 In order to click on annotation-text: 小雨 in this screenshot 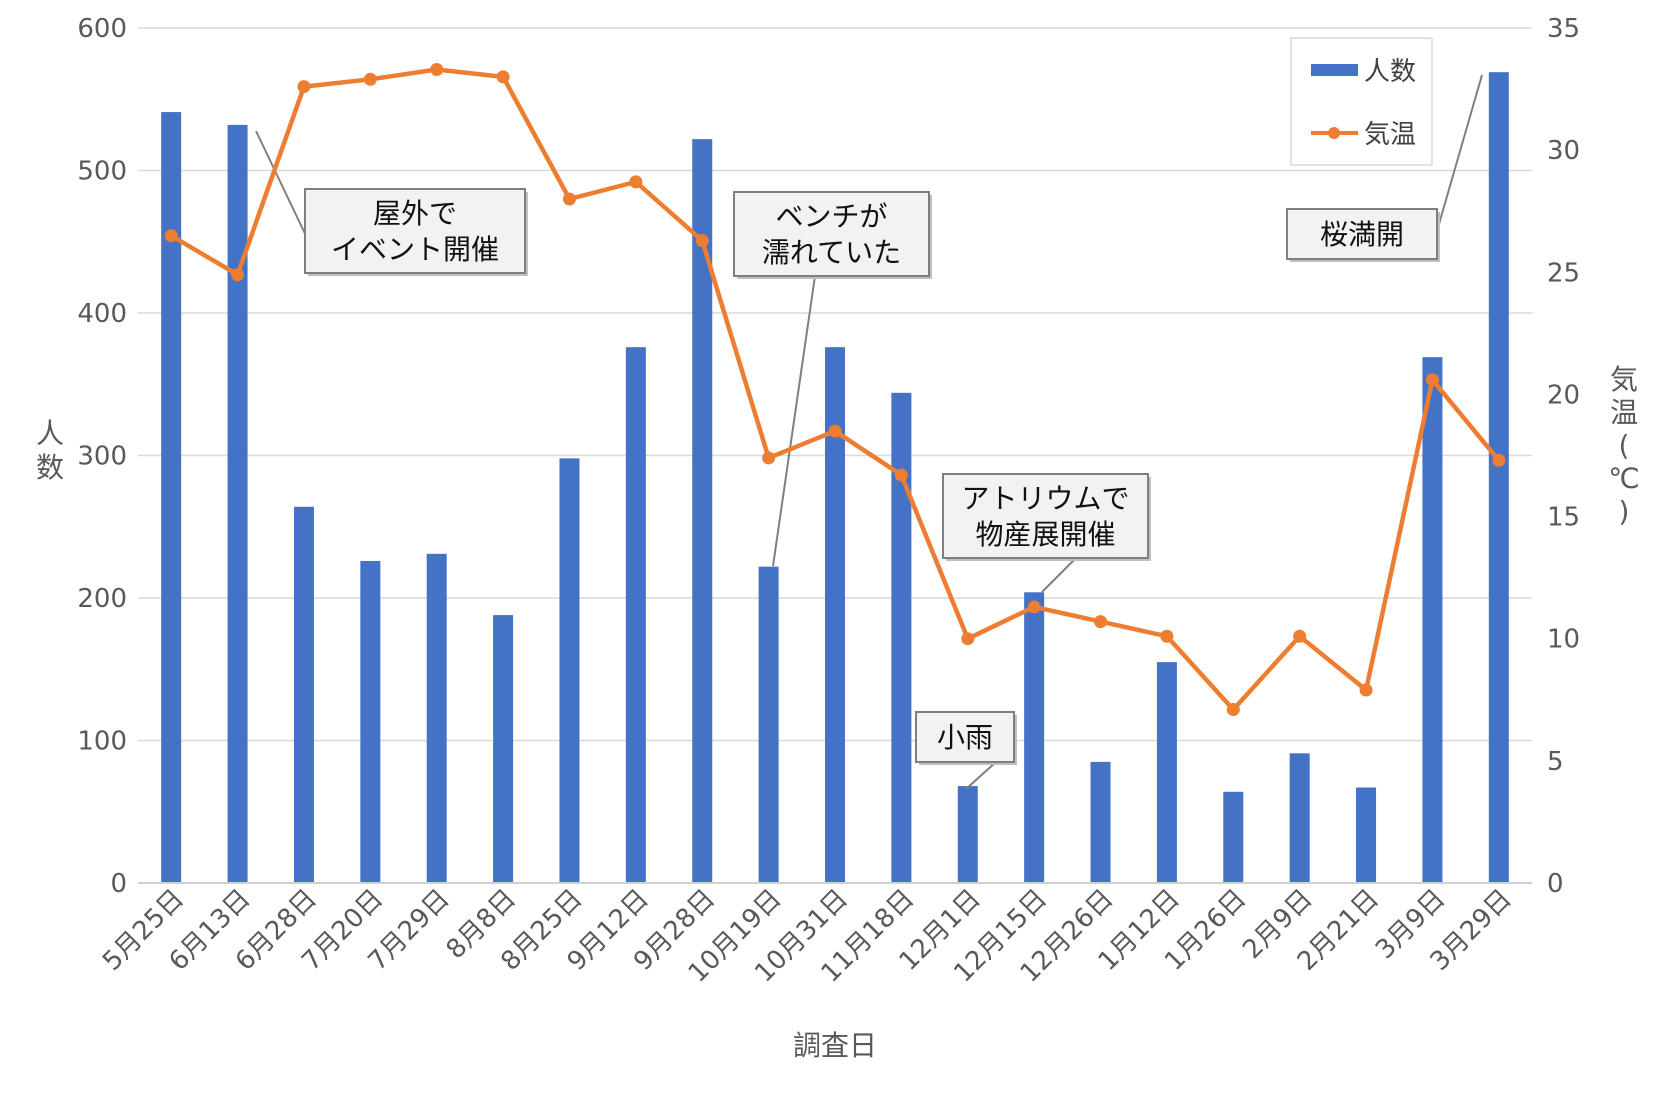, I will do `click(965, 737)`.